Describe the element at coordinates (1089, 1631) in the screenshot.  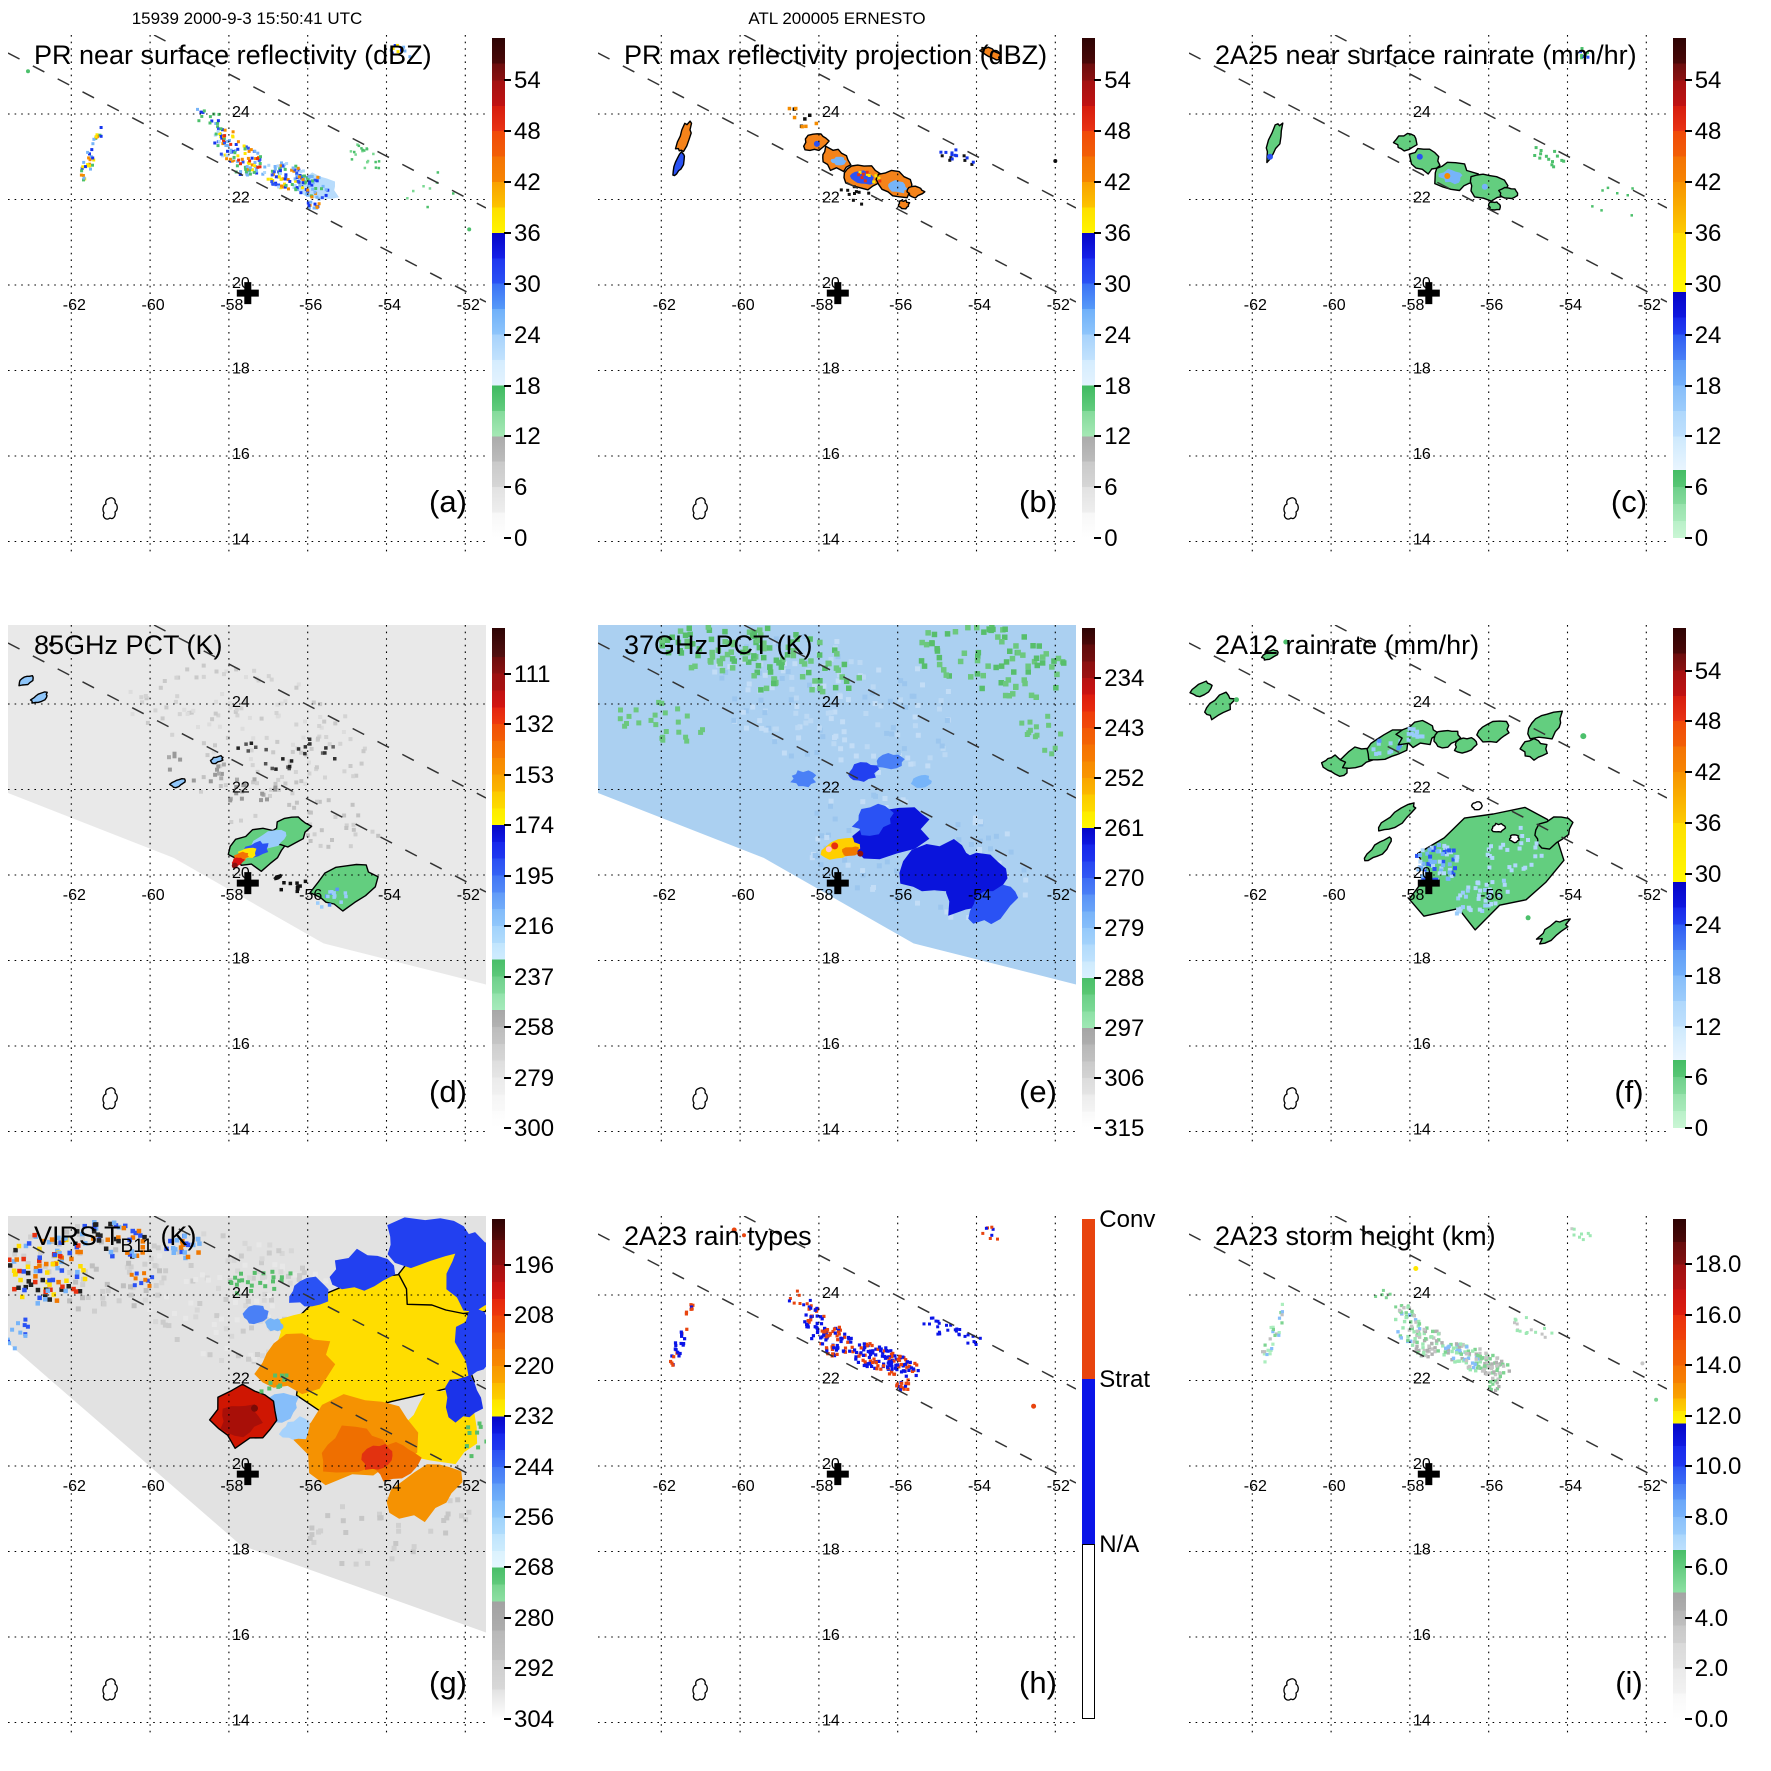
I see `colorbar-segment` at that location.